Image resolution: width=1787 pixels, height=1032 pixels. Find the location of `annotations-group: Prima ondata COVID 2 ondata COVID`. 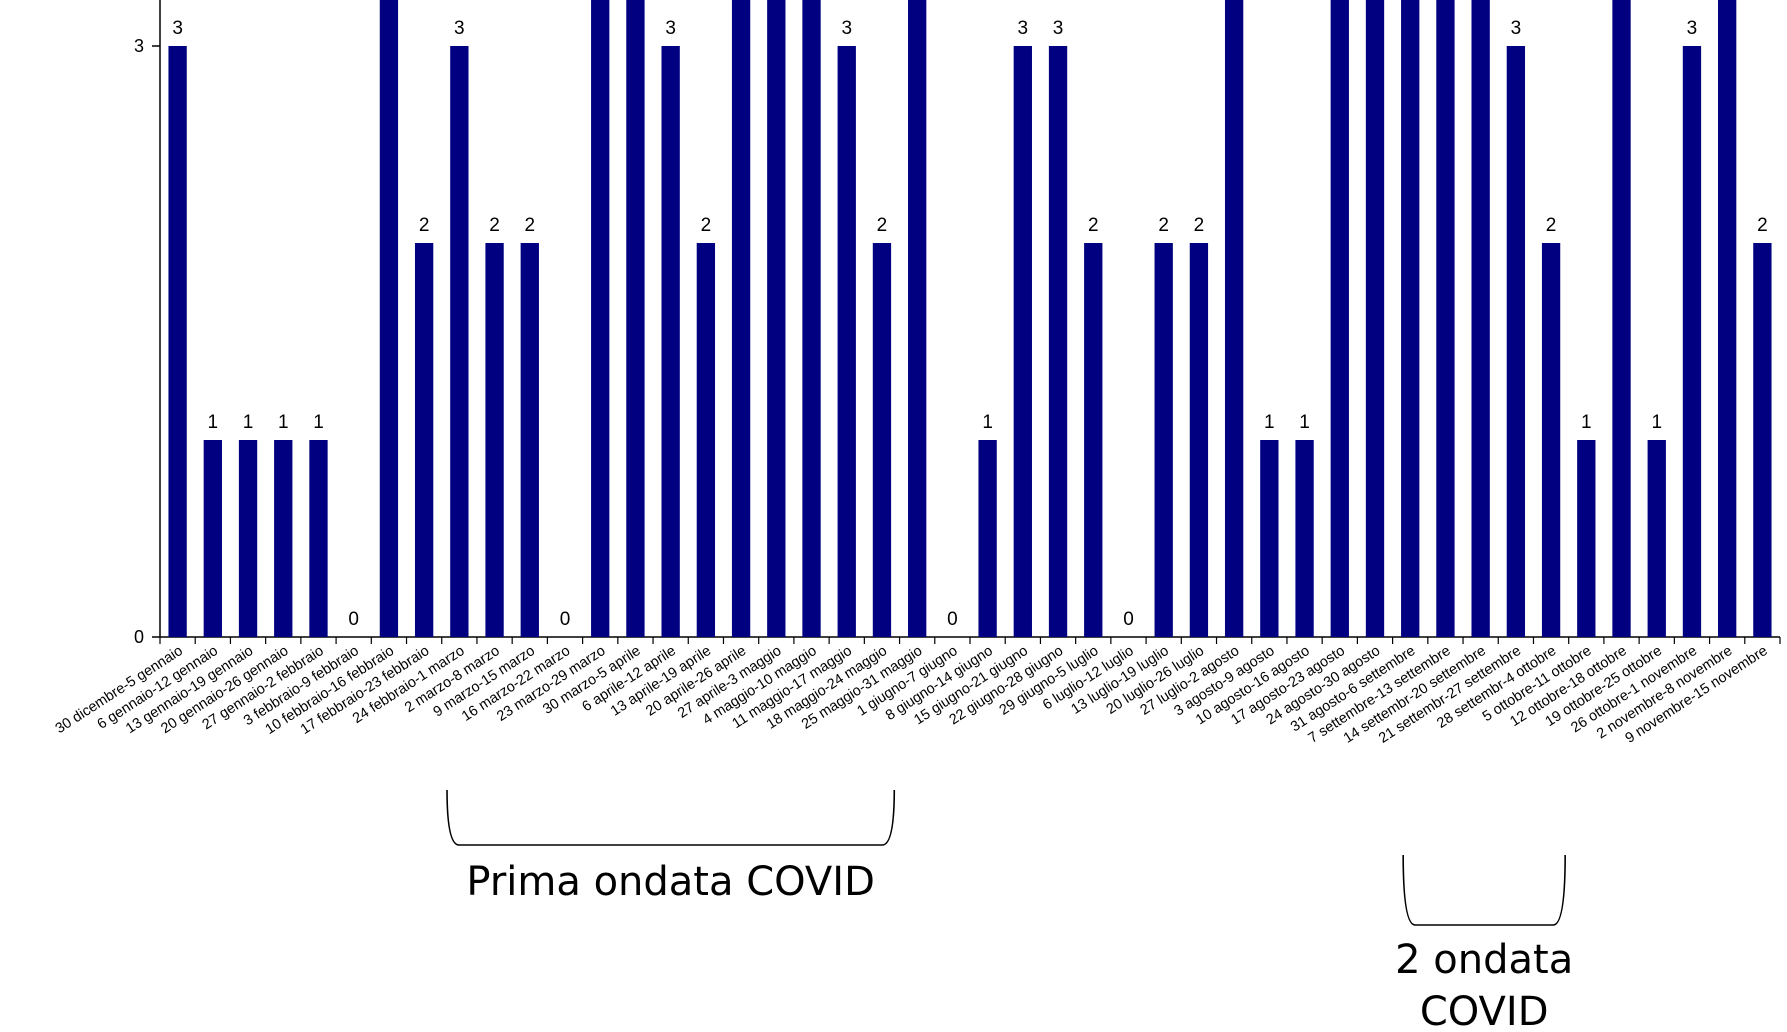

annotations-group: Prima ondata COVID 2 ondata COVID is located at coordinates (1009, 910).